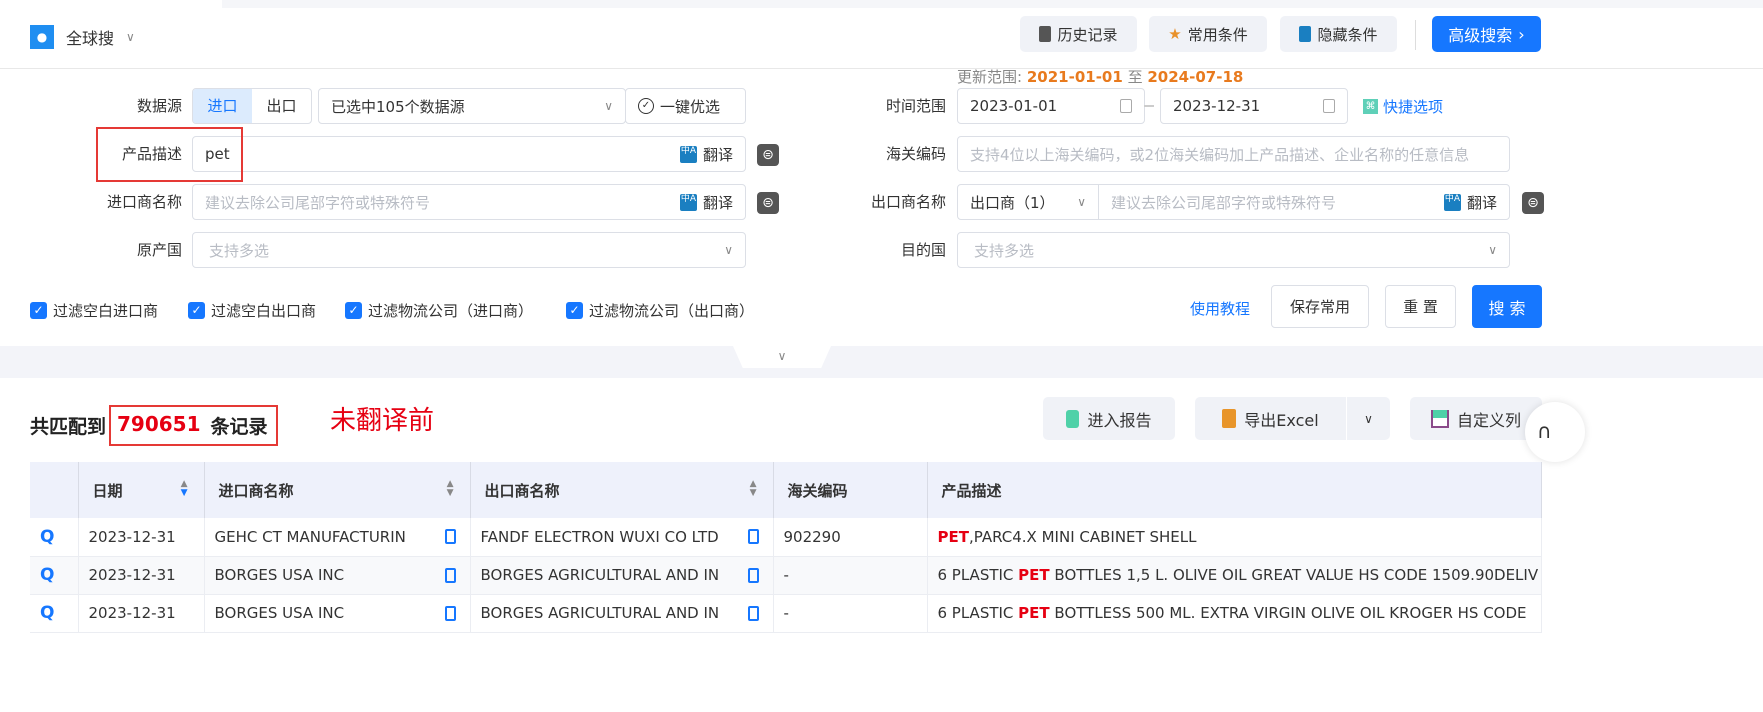 Image resolution: width=1763 pixels, height=712 pixels. I want to click on export-dropdown-button: ∨, so click(1368, 418).